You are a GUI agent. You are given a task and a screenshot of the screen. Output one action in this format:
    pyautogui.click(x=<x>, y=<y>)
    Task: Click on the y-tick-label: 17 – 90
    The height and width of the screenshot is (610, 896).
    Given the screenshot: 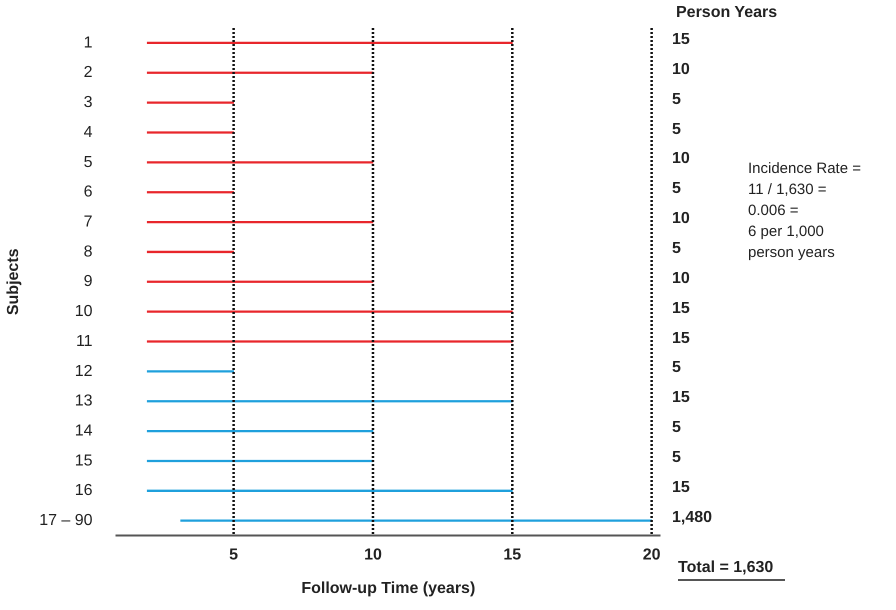 What is the action you would take?
    pyautogui.click(x=66, y=521)
    